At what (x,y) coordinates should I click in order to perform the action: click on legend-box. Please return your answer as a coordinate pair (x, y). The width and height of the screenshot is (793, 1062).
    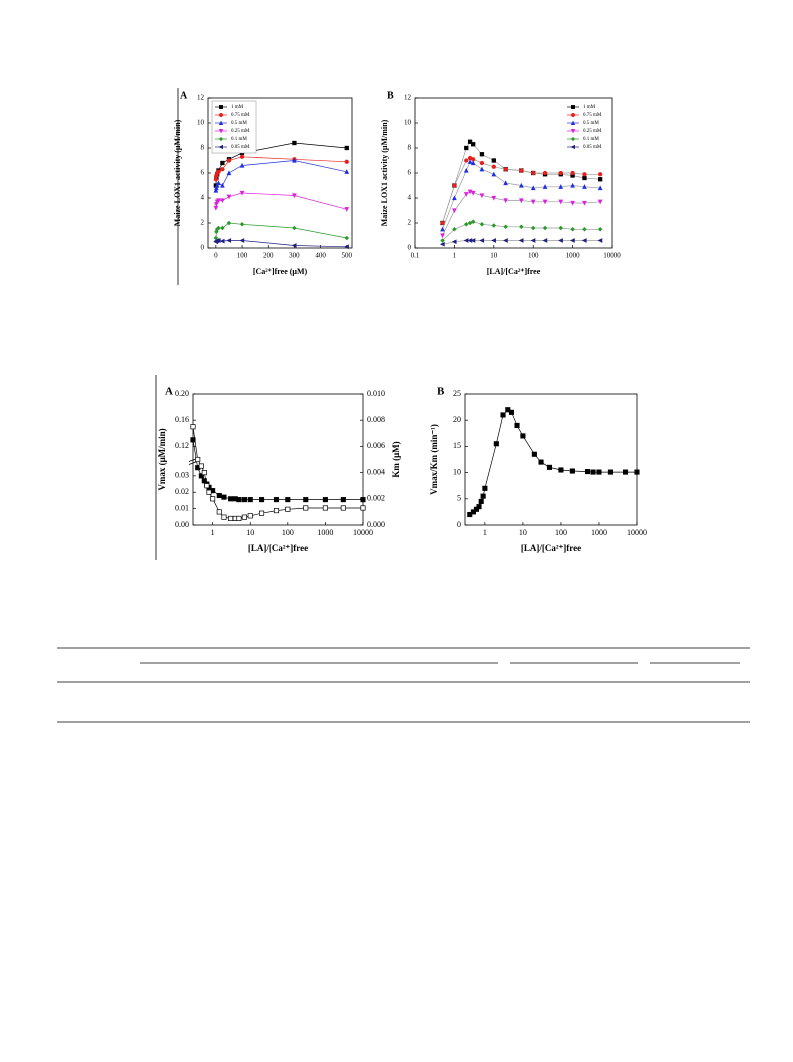
    Looking at the image, I should click on (586, 127).